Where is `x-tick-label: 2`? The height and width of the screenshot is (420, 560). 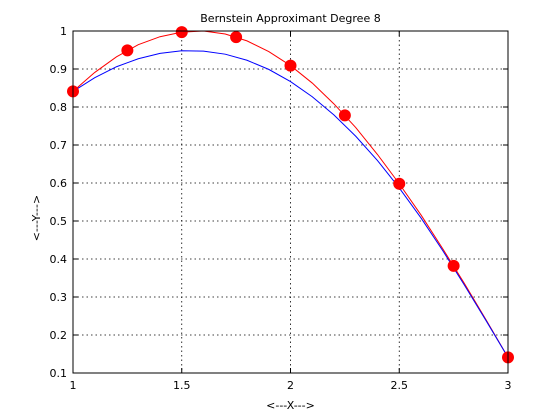 x-tick-label: 2 is located at coordinates (290, 385).